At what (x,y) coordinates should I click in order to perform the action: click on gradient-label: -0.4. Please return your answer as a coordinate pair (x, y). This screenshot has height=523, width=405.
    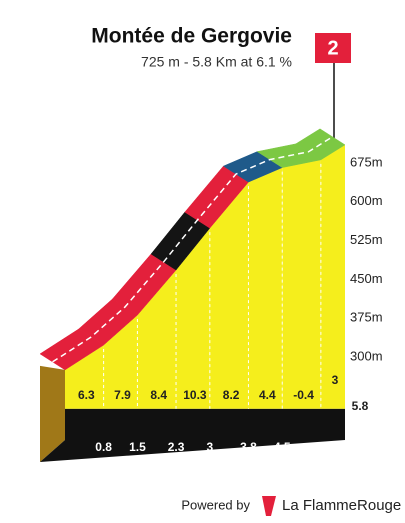
    Looking at the image, I should click on (303, 395).